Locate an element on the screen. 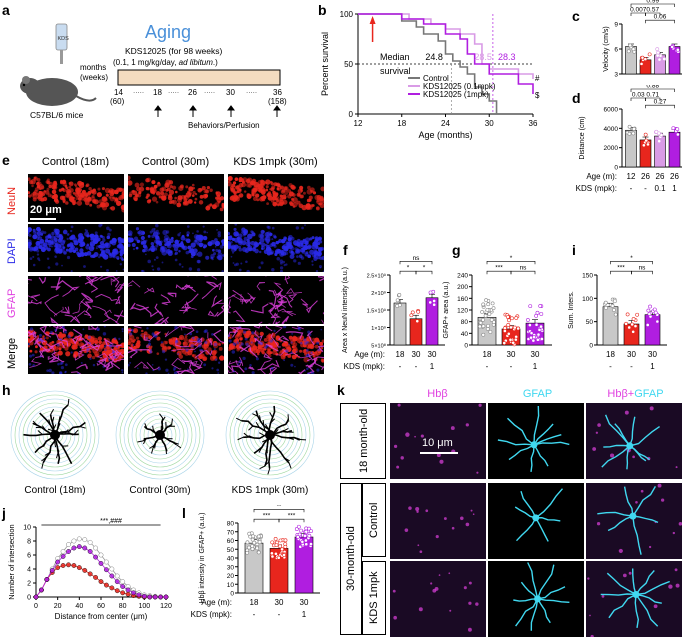  b-ytick-label: 50 is located at coordinates (348, 64).